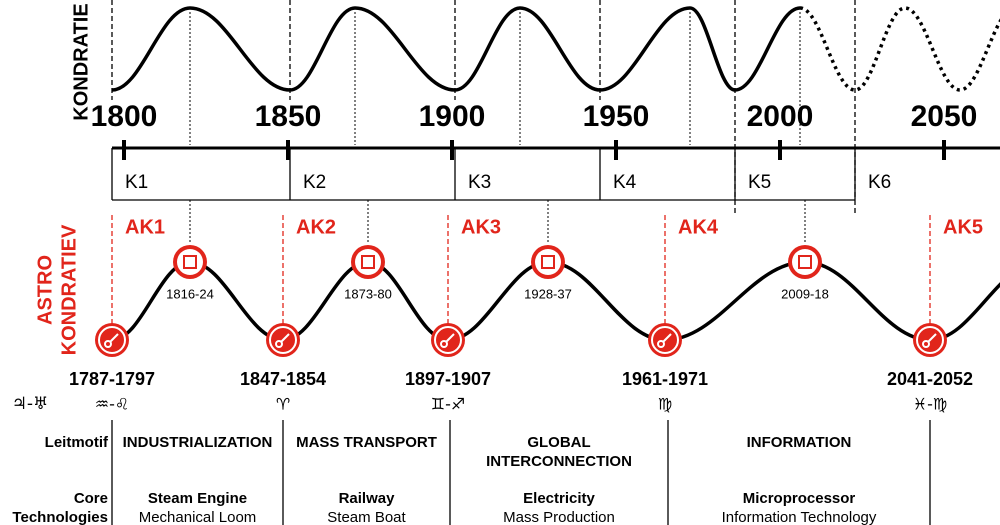 Image resolution: width=1000 pixels, height=525 pixels. Describe the element at coordinates (367, 498) in the screenshot. I see `table-cell: Railway` at that location.